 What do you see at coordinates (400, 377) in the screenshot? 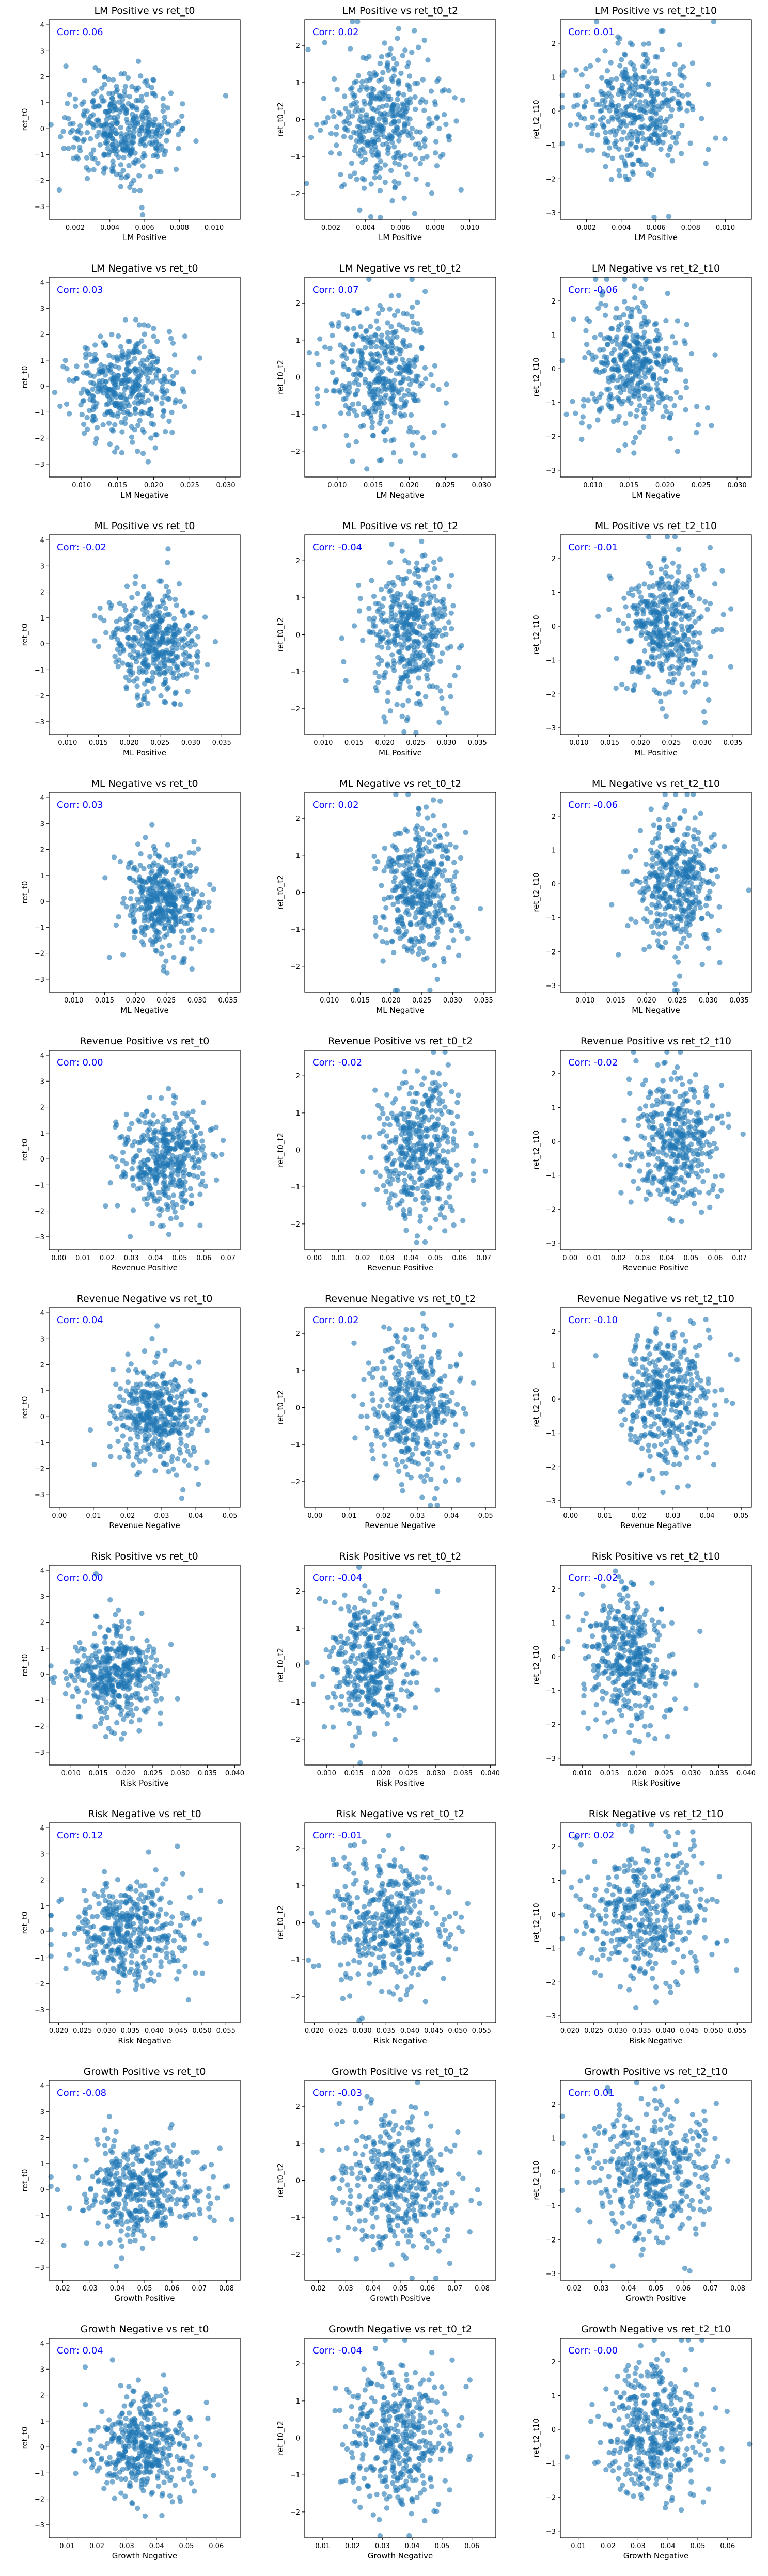
I see `axes-frame` at bounding box center [400, 377].